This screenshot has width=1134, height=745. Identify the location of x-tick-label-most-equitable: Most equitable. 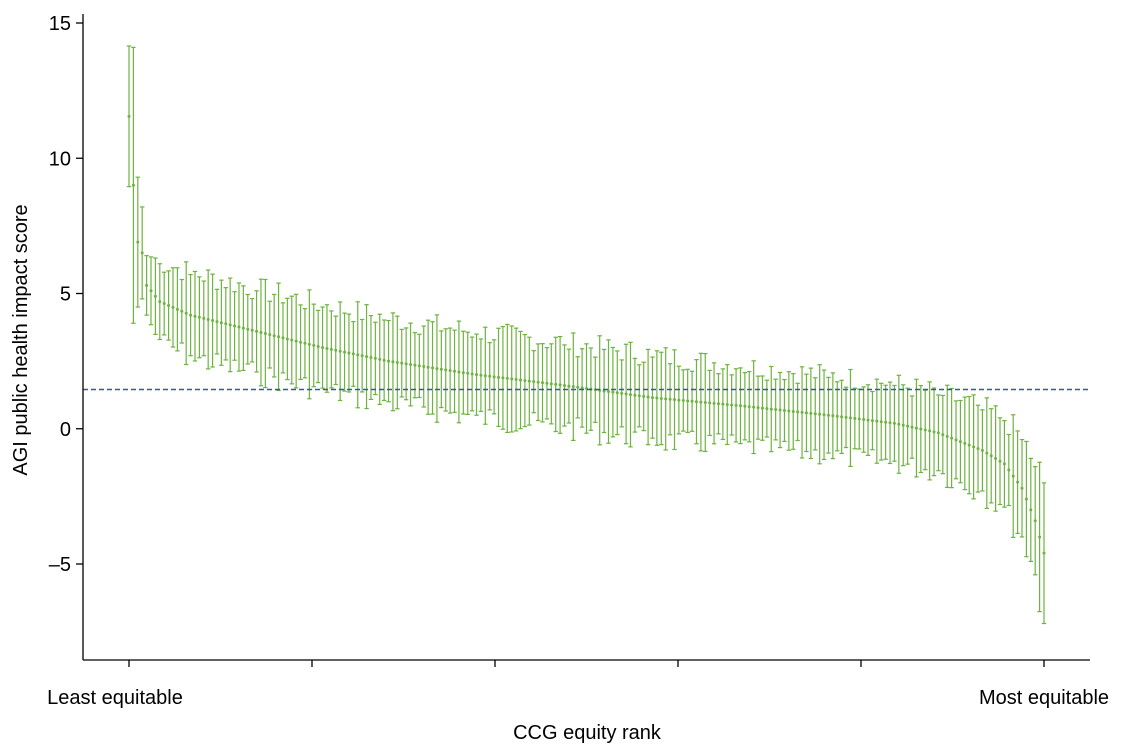
(1044, 698).